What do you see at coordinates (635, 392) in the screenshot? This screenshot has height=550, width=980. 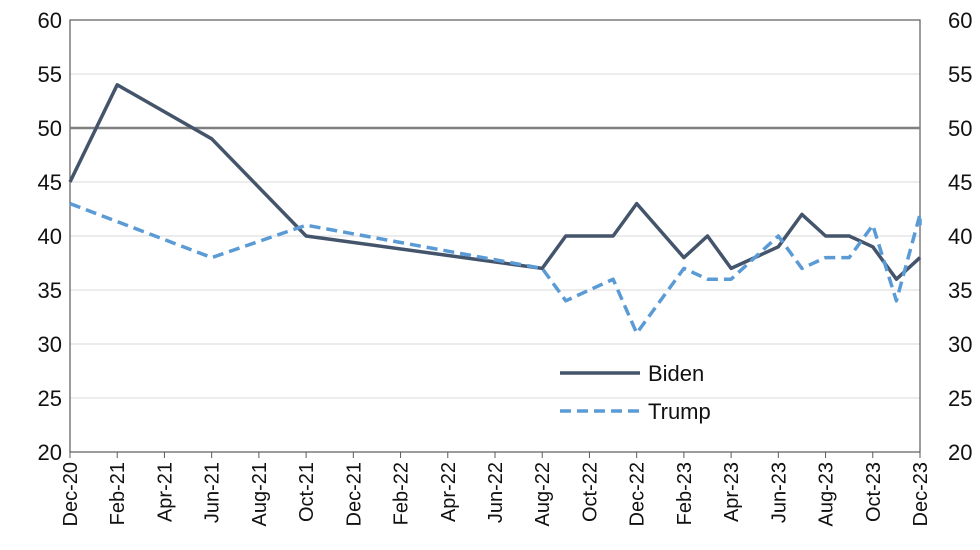 I see `legend: Biden Trump` at bounding box center [635, 392].